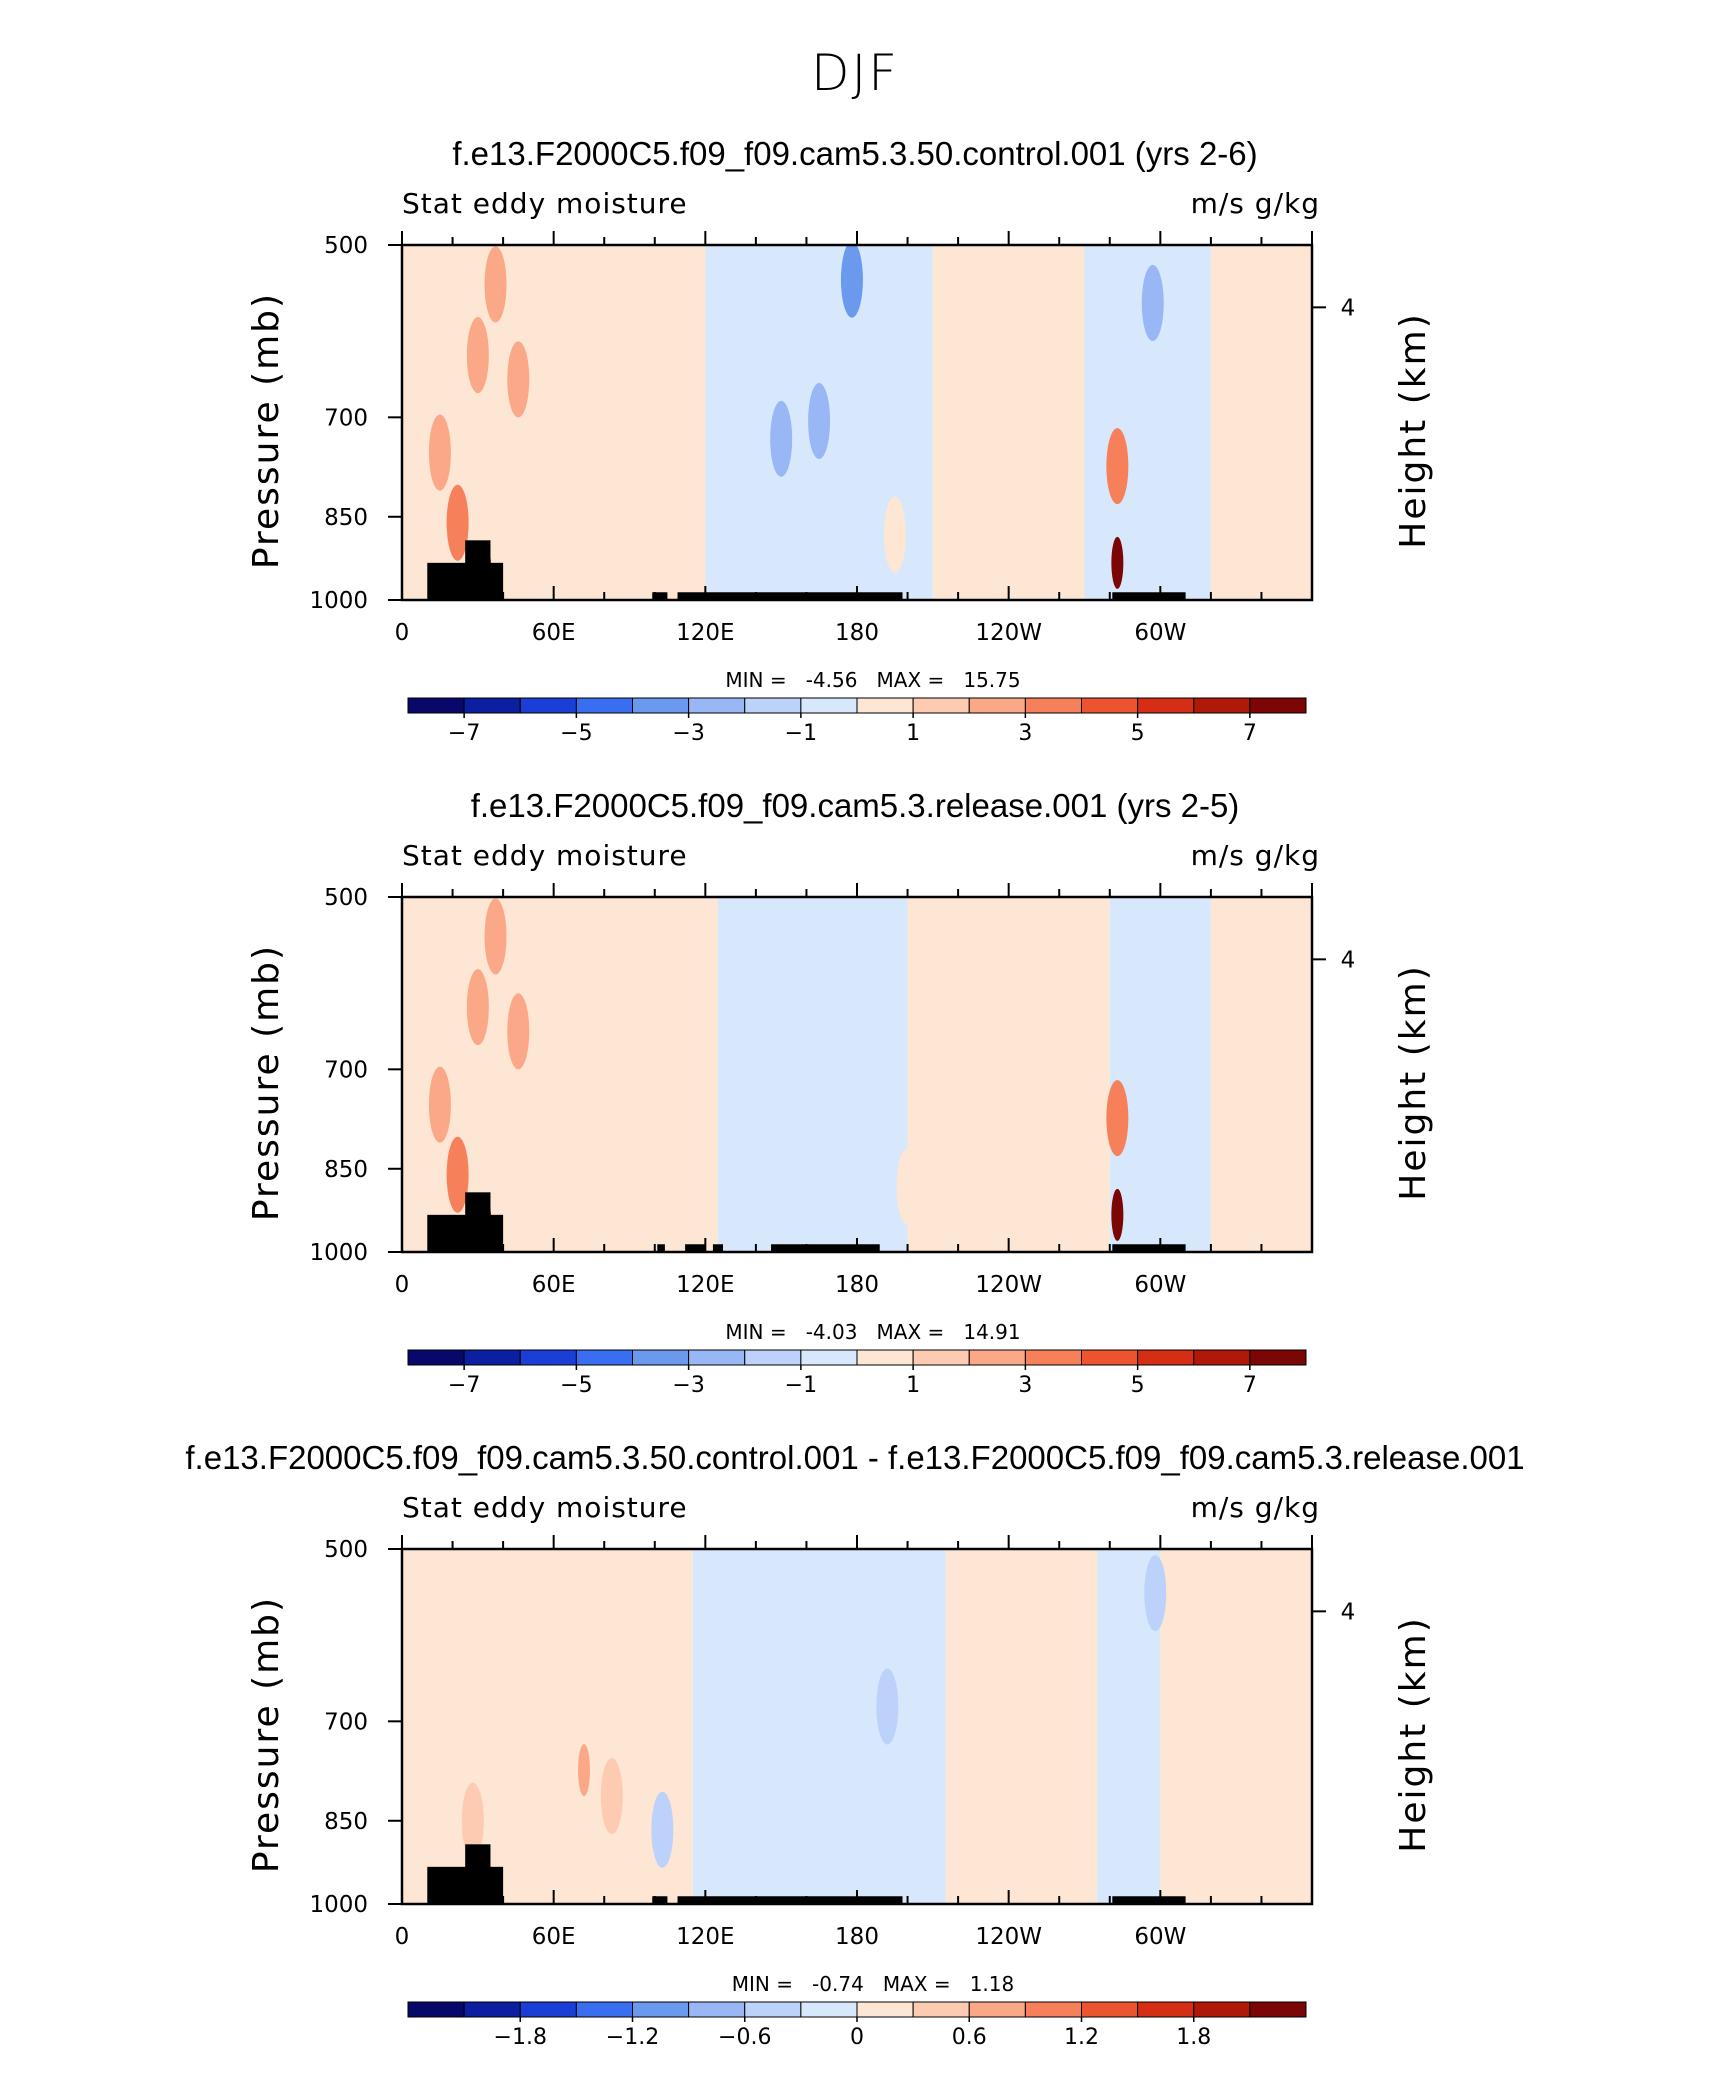 The height and width of the screenshot is (2089, 1710). Describe the element at coordinates (576, 1385) in the screenshot. I see `colorbar-label: −5` at that location.